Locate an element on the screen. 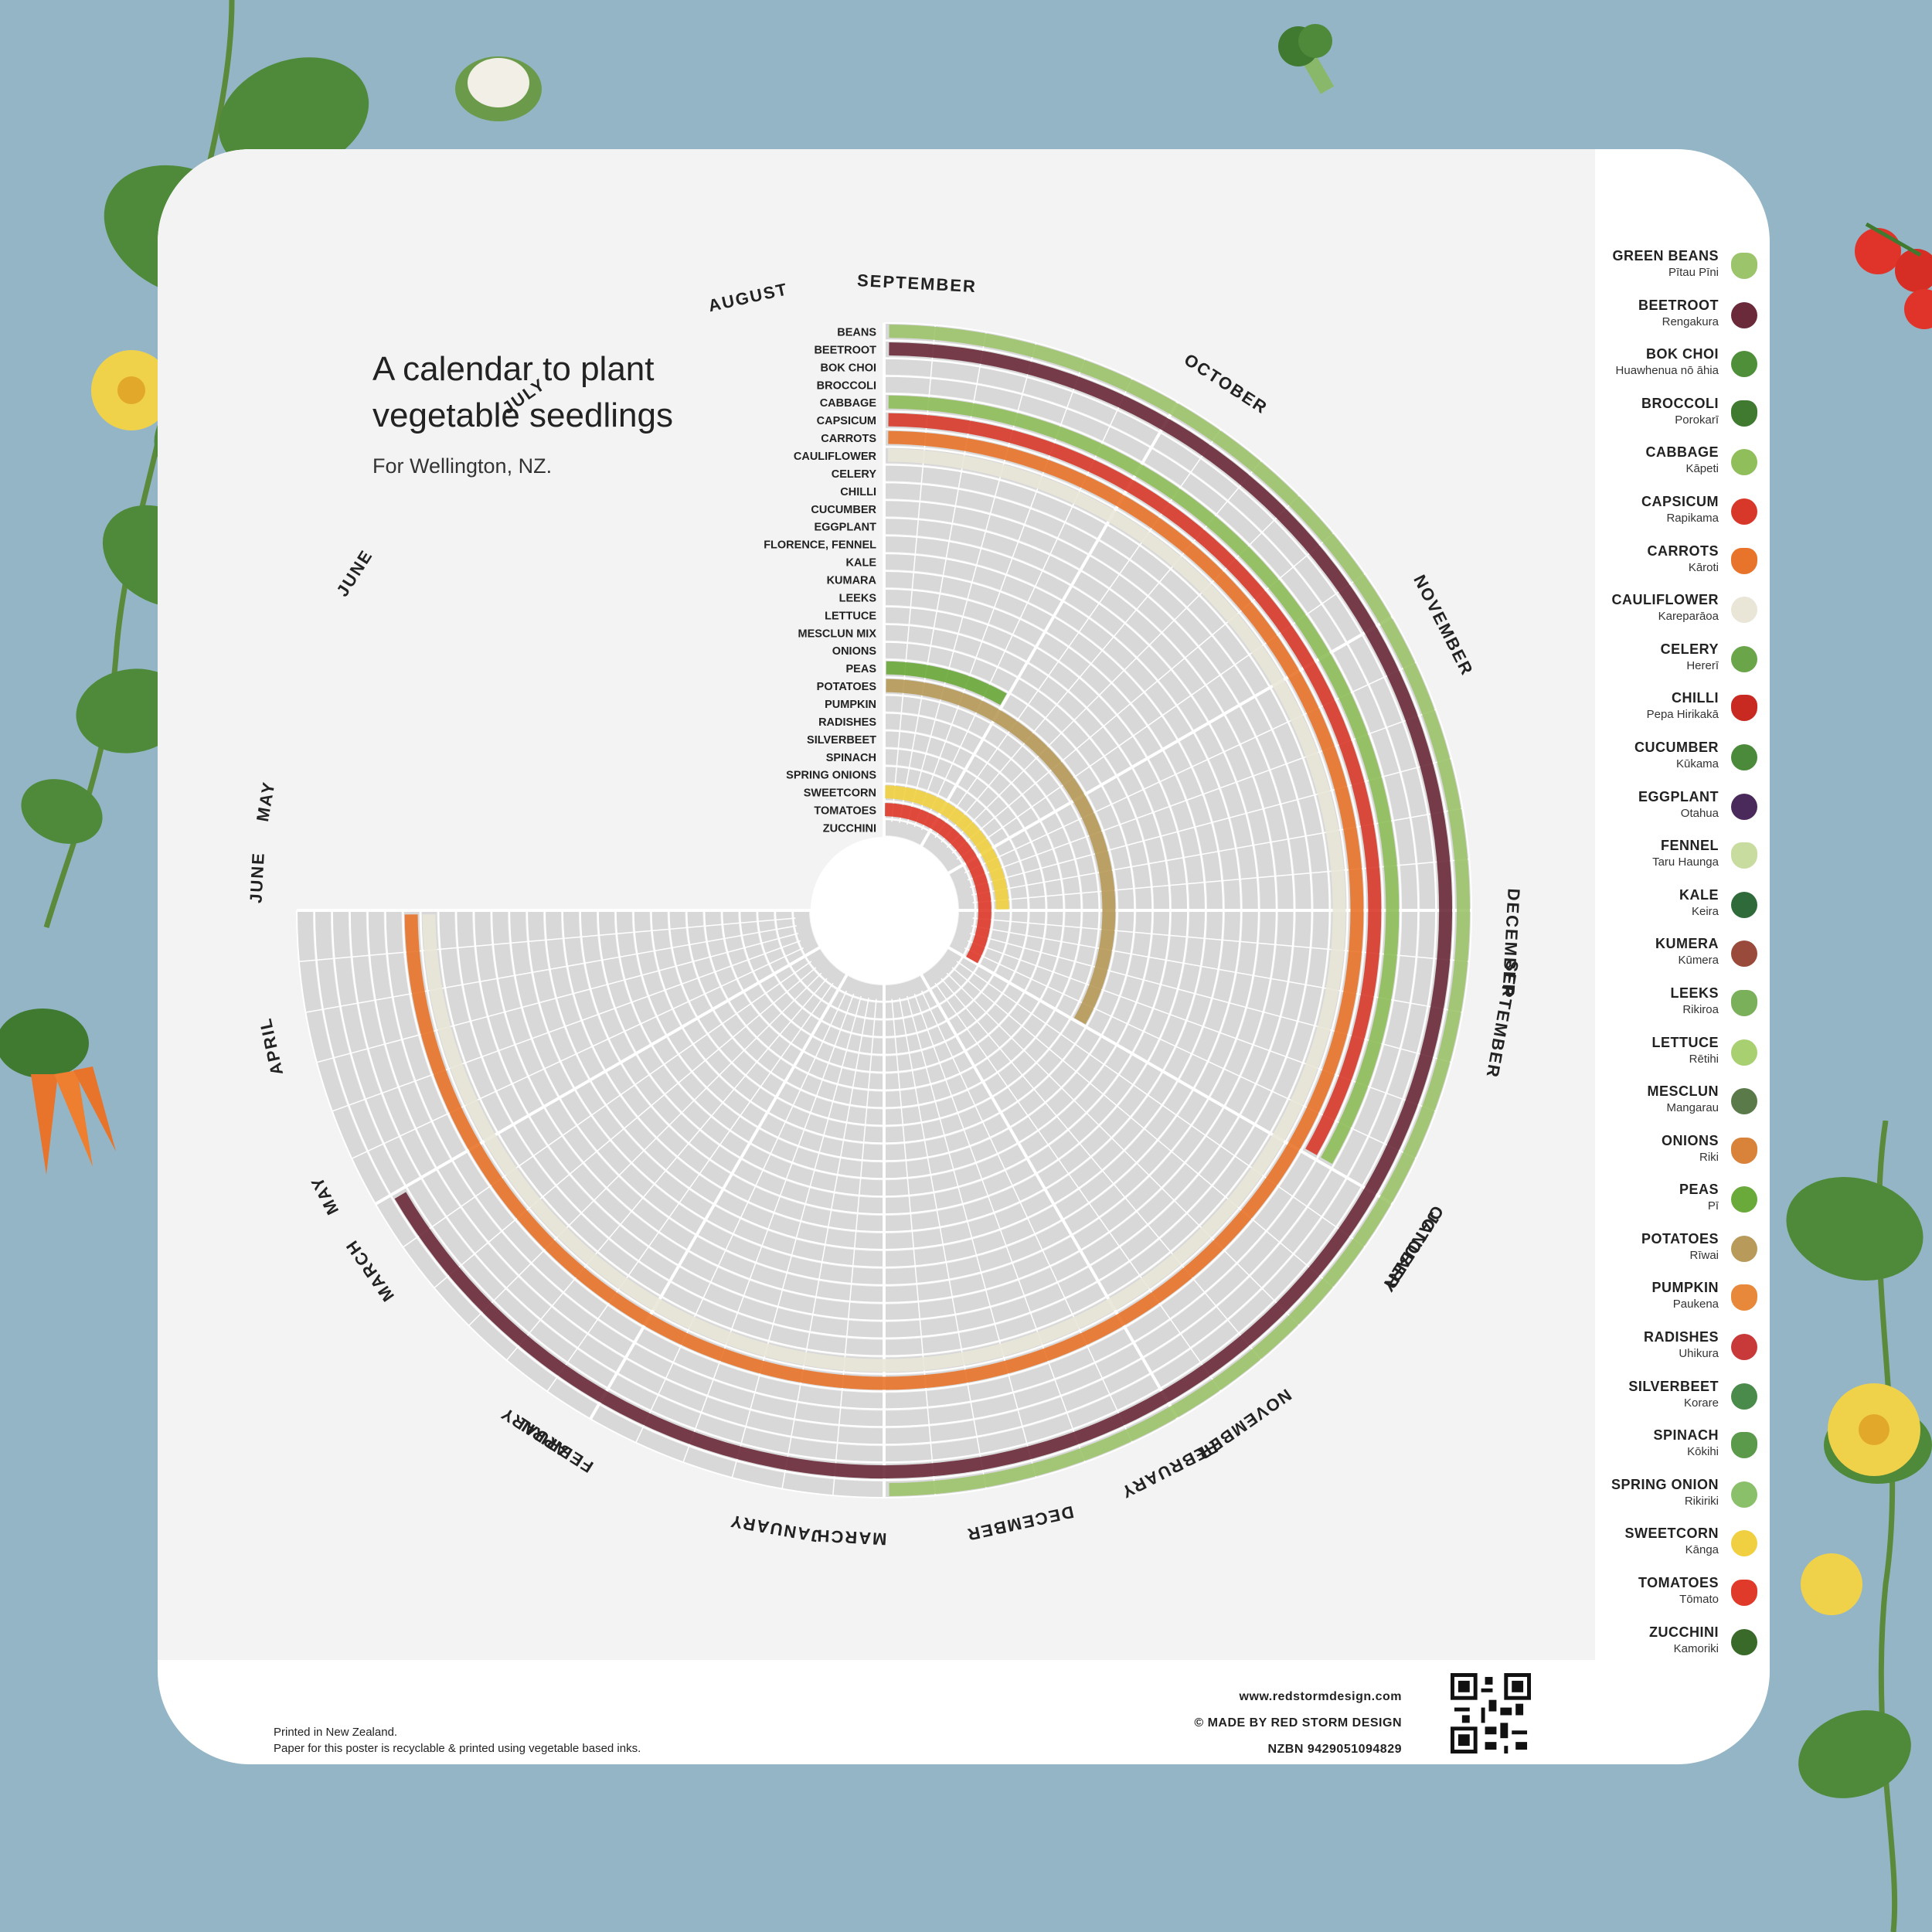 Image resolution: width=1932 pixels, height=1932 pixels. legend-maori-name: Otahua is located at coordinates (1700, 813).